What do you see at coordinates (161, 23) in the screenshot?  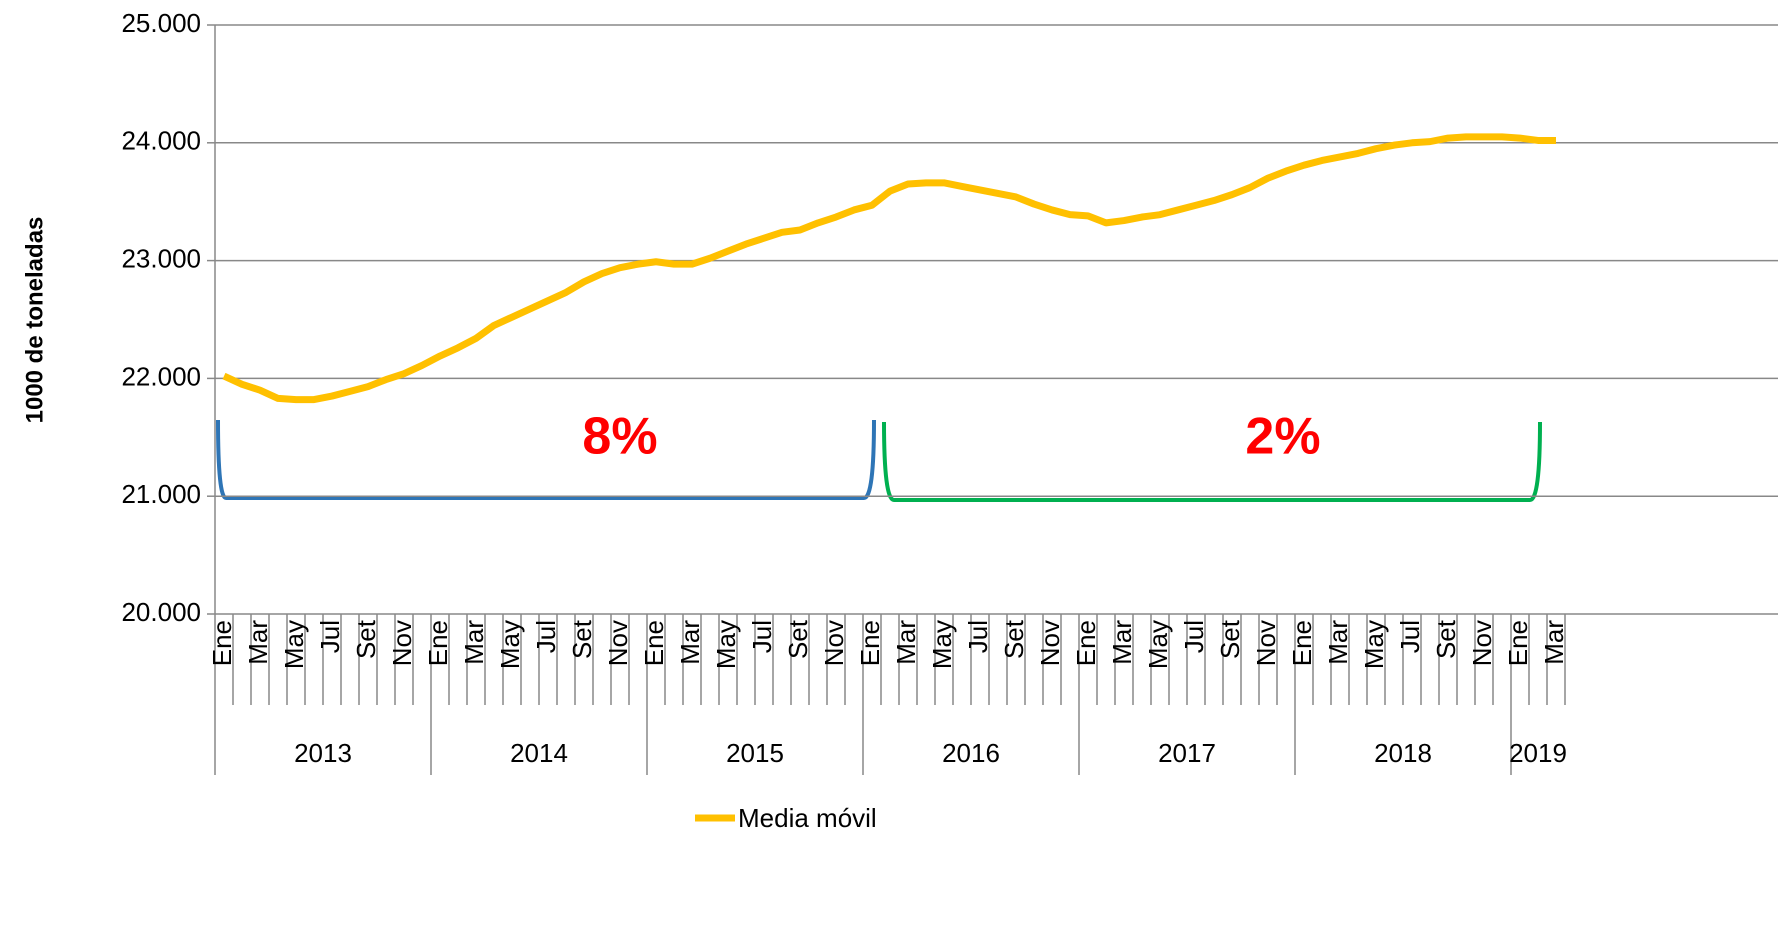 I see `y-tick-label: 25.000` at bounding box center [161, 23].